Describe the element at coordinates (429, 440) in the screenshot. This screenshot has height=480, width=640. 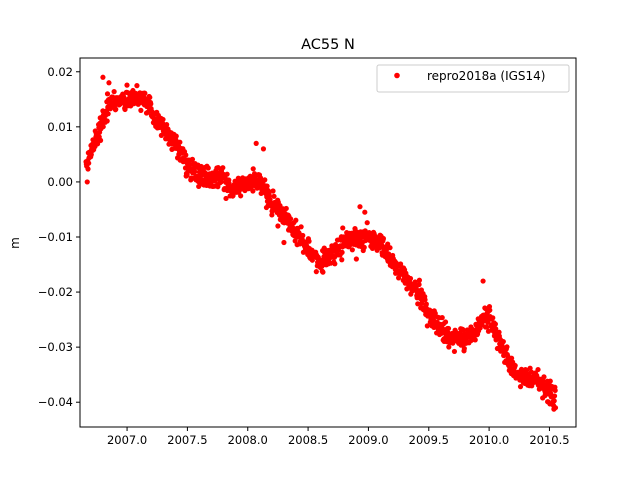
I see `x-tick-label: 2009.5` at that location.